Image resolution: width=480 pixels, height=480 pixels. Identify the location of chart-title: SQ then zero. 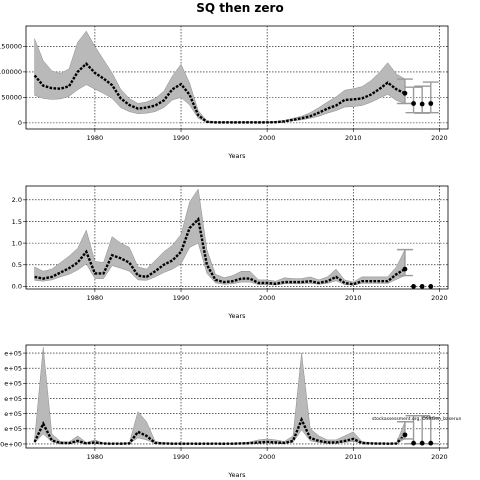
(239, 8).